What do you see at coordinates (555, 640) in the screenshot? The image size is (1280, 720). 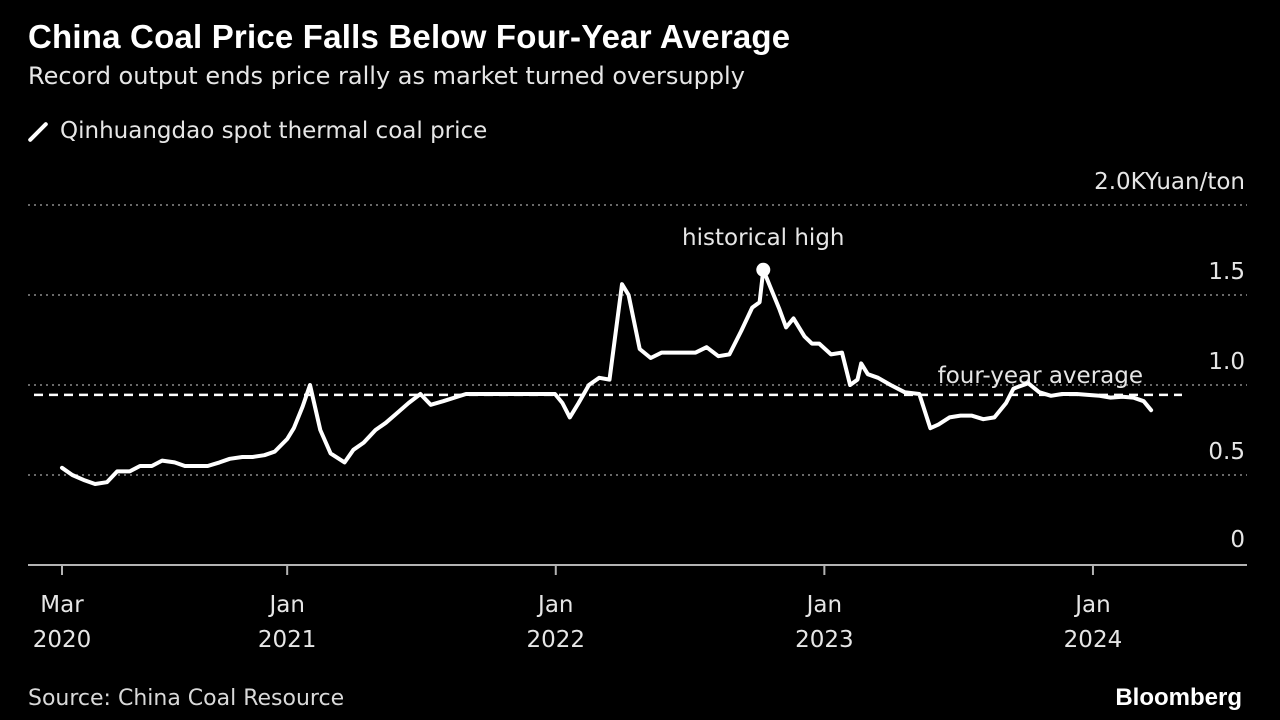 I see `x-tick-label-year: 2022` at bounding box center [555, 640].